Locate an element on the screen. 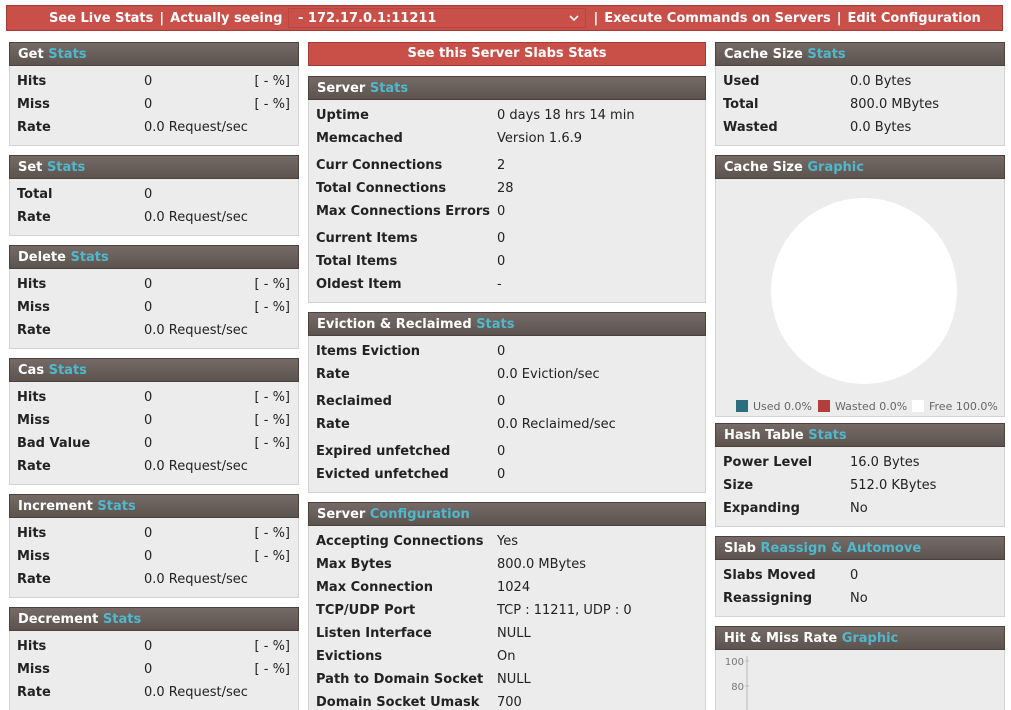 This screenshot has height=710, width=1011. stat-label: Accepting Connections is located at coordinates (400, 541).